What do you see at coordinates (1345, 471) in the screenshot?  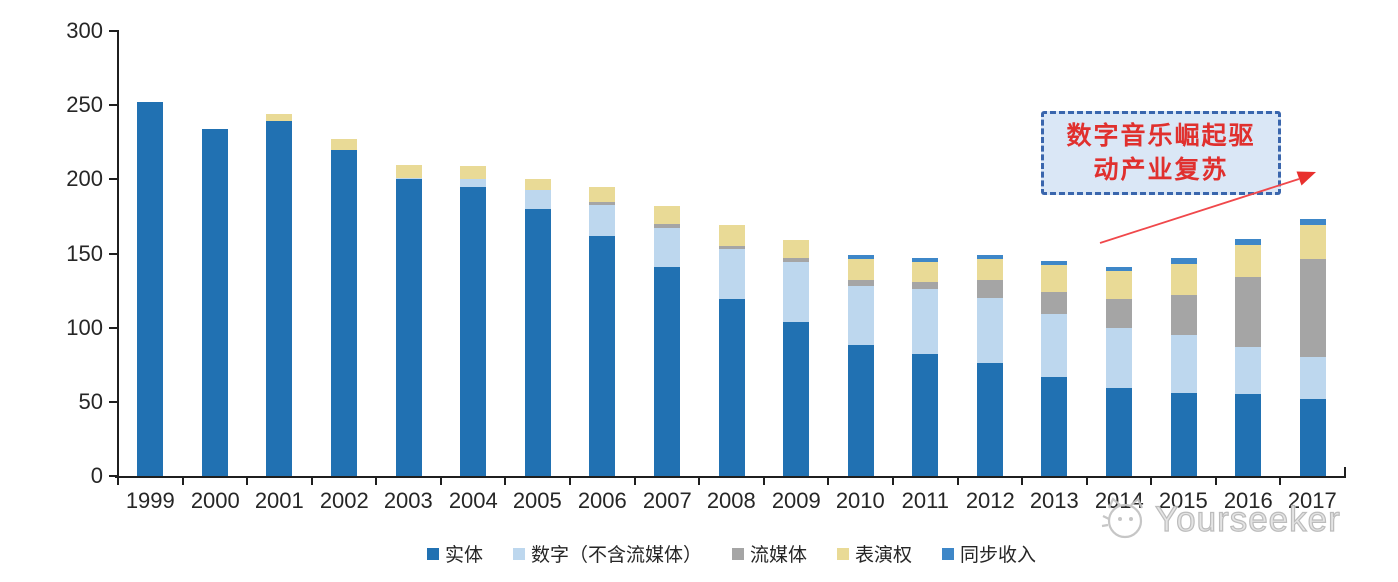 I see `x-axis-end-tick` at bounding box center [1345, 471].